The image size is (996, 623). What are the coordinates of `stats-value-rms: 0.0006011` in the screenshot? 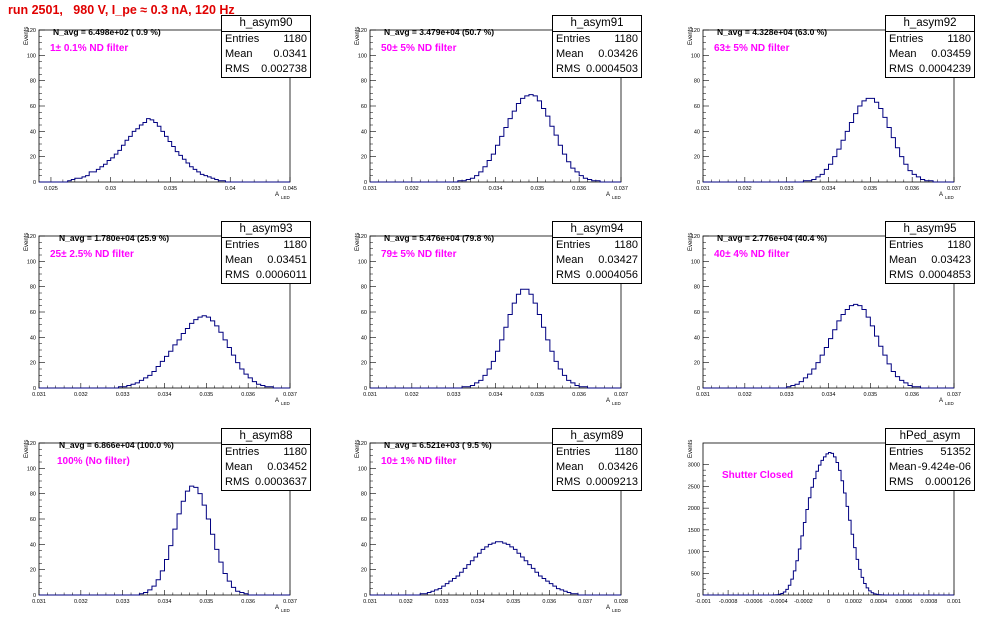 It's located at (281, 275).